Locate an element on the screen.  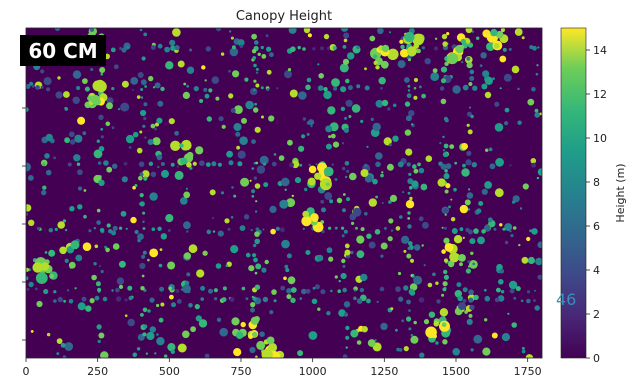
chart-title: Canopy Height is located at coordinates (284, 16).